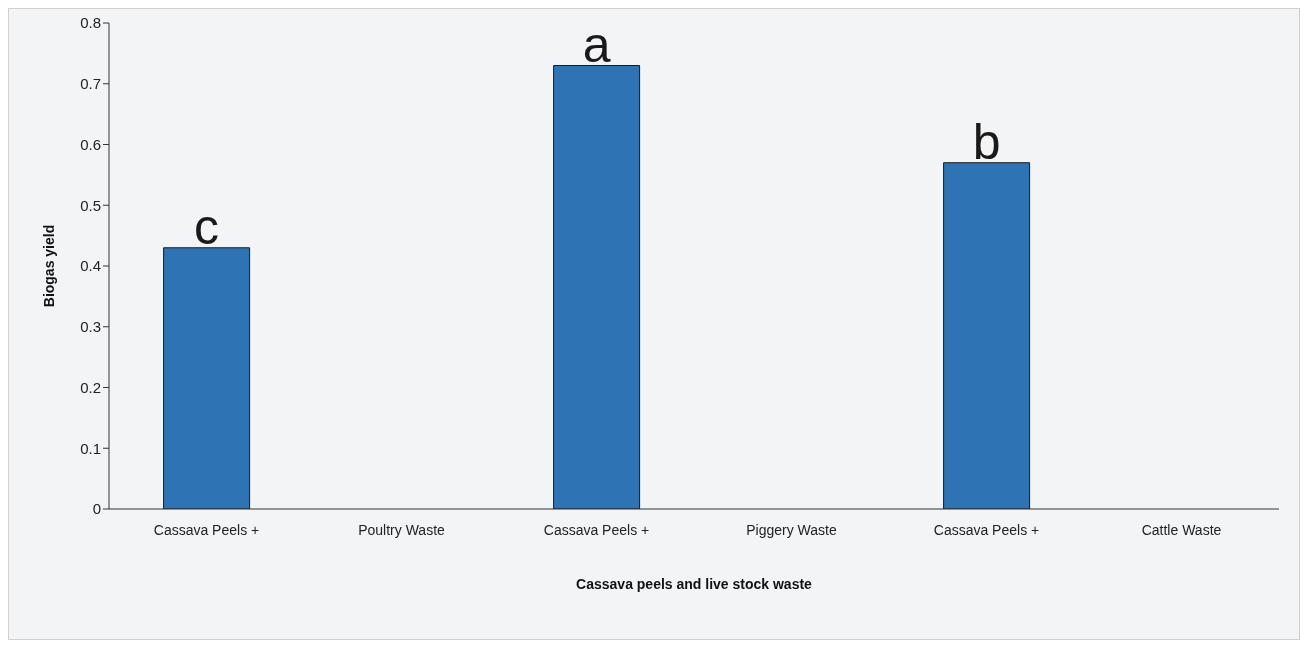  What do you see at coordinates (90, 387) in the screenshot?
I see `y-tick-label: 0.2` at bounding box center [90, 387].